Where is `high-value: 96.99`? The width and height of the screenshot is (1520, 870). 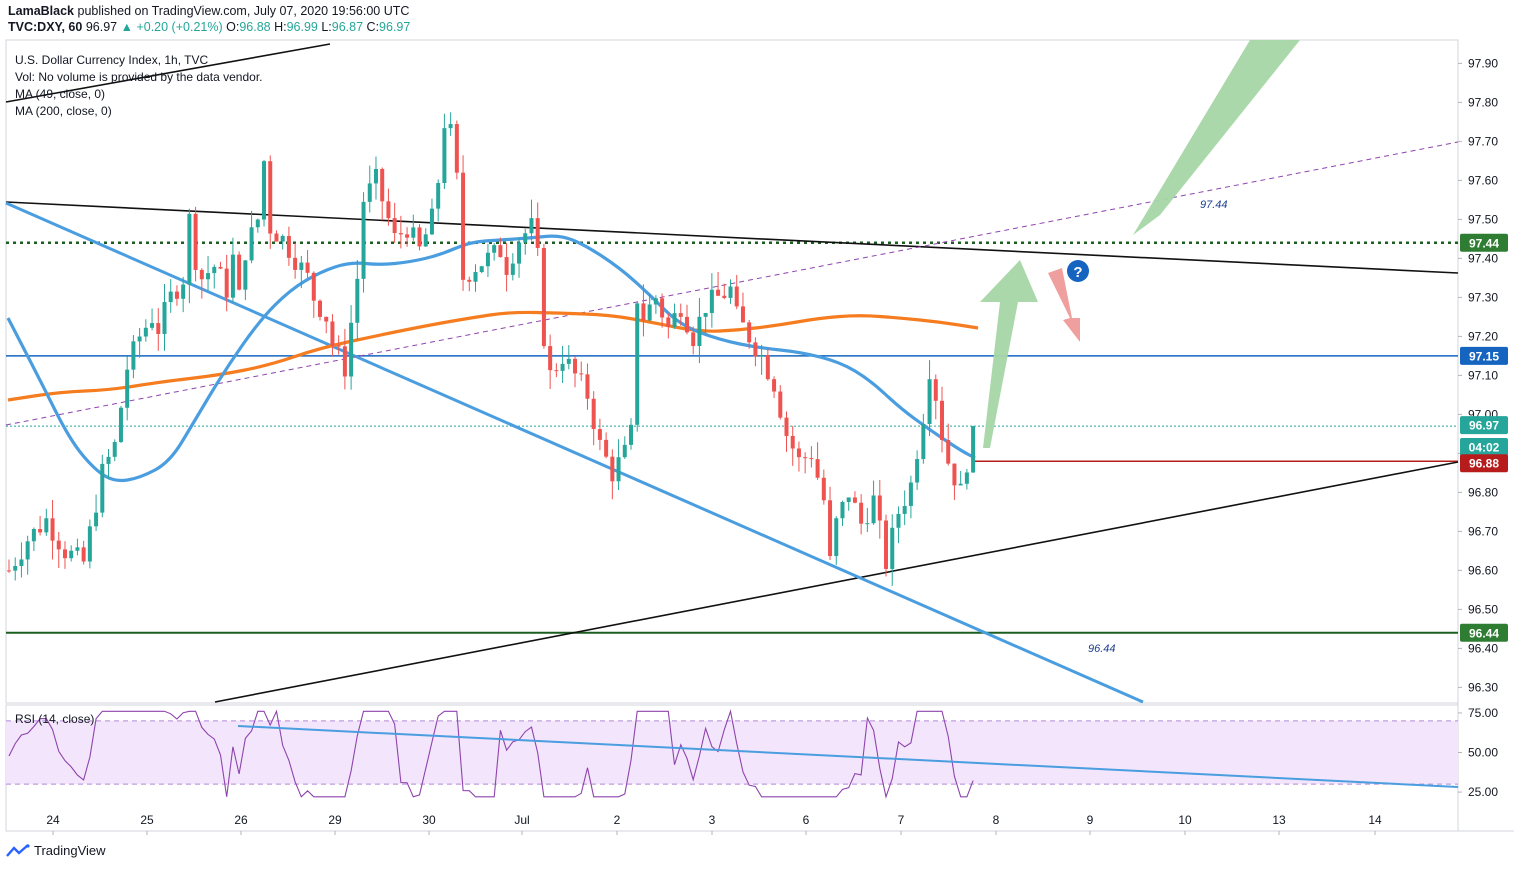 high-value: 96.99 is located at coordinates (302, 27).